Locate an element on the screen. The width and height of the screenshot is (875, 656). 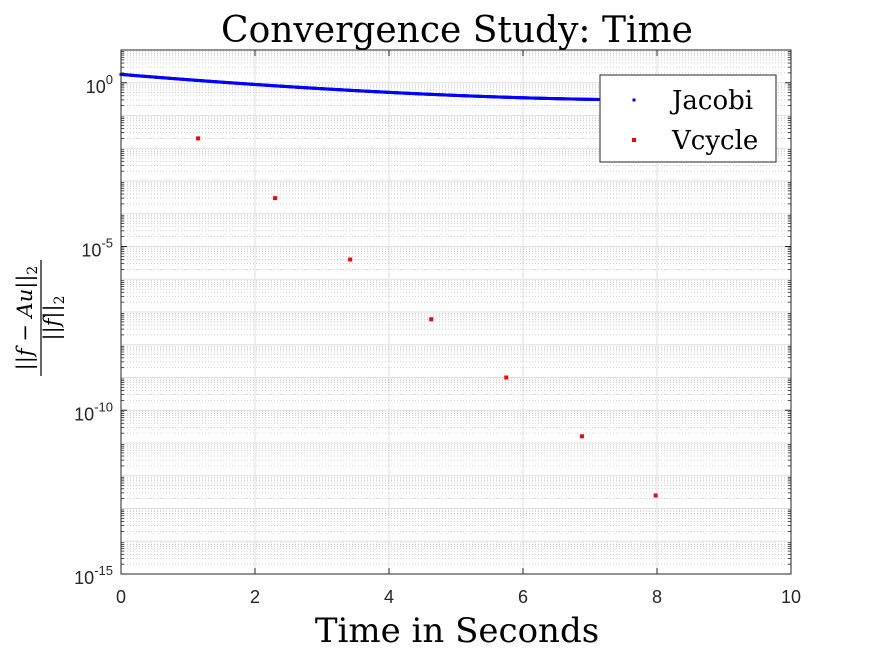
x-tick-label: 2 is located at coordinates (255, 597).